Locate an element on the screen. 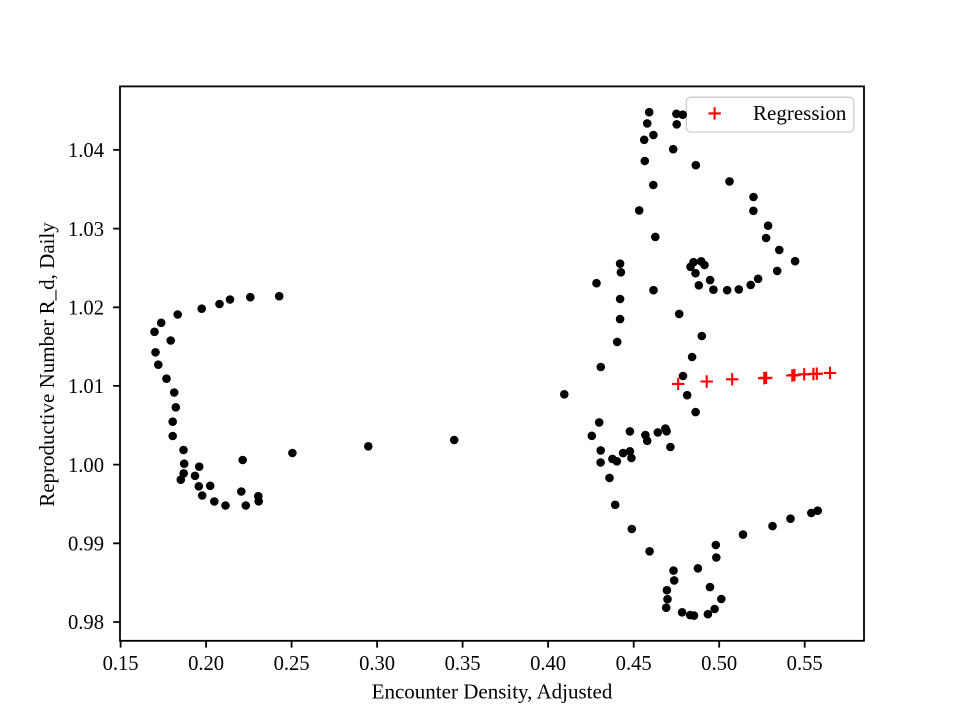 This screenshot has height=725, width=960. svg-text: 1.01 is located at coordinates (86, 387).